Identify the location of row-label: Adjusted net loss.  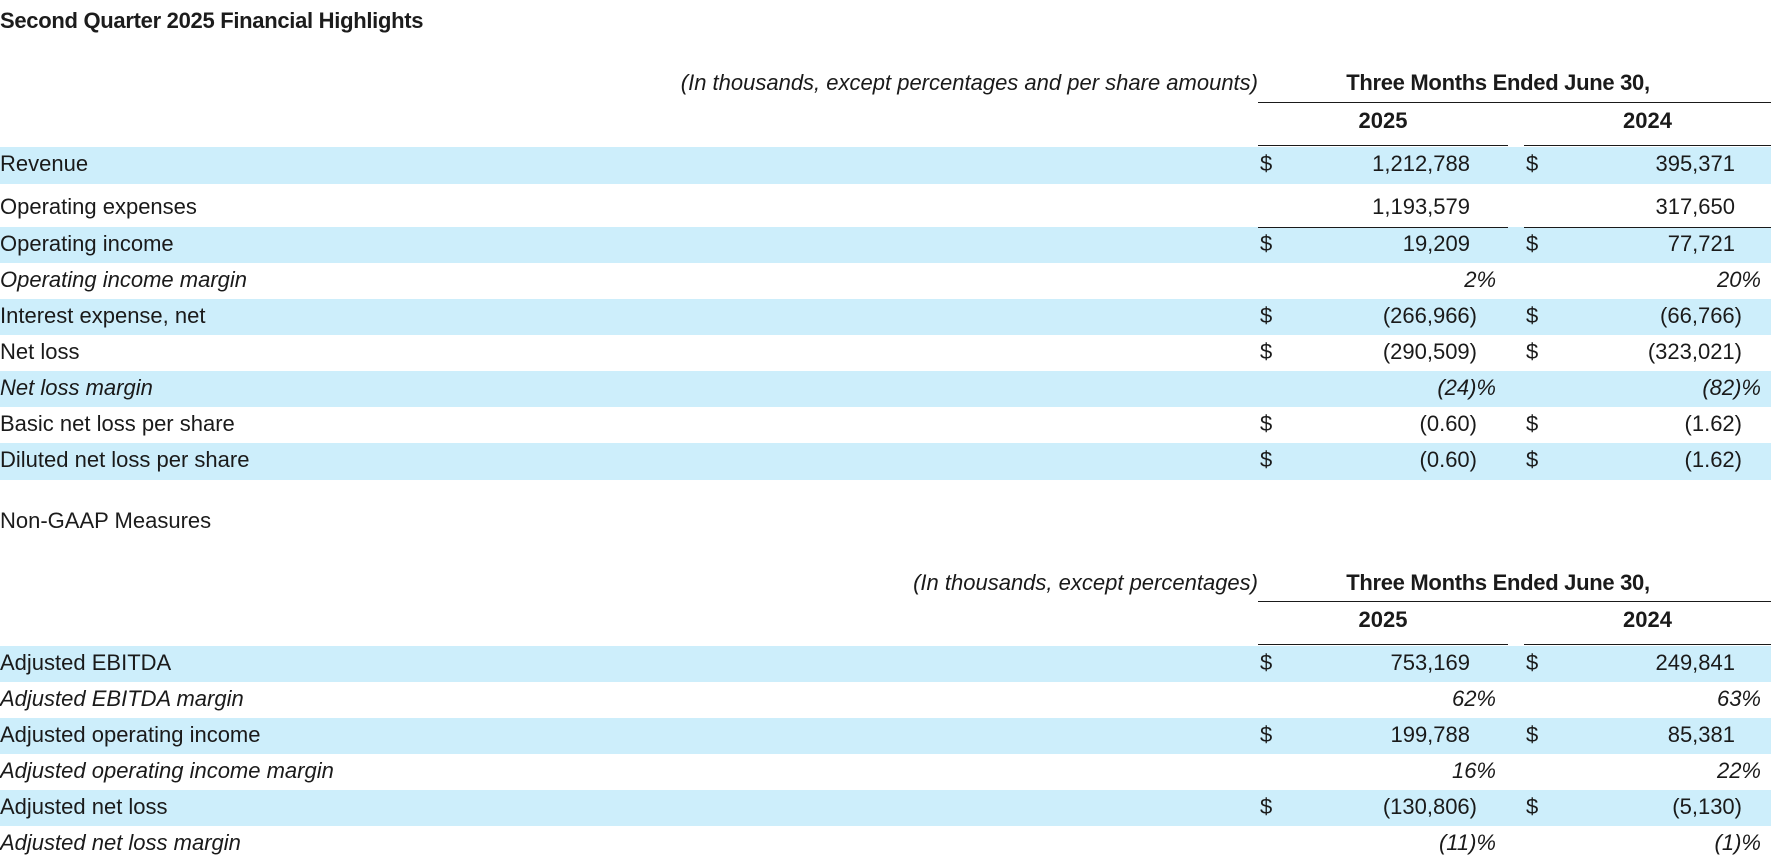
(84, 806).